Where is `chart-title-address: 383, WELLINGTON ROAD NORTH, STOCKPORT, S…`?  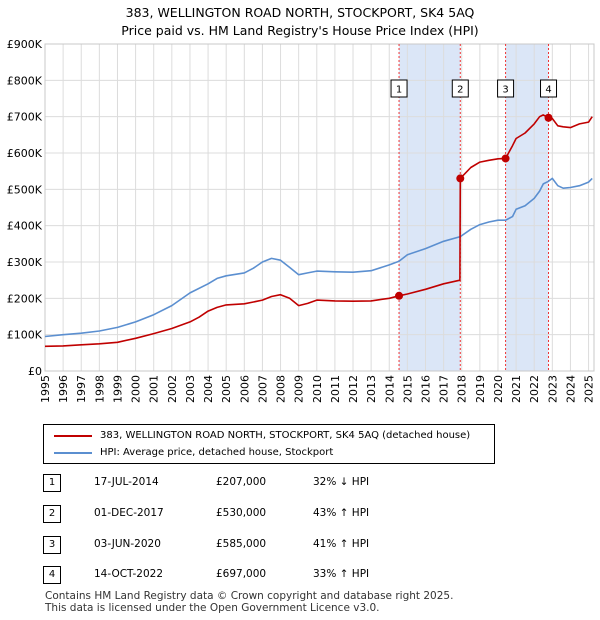 chart-title-address: 383, WELLINGTON ROAD NORTH, STOCKPORT, S… is located at coordinates (300, 12).